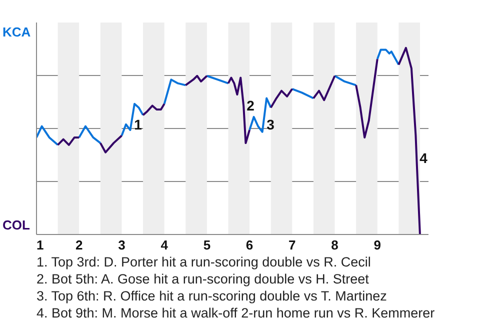  I want to click on annotation: 4, so click(424, 158).